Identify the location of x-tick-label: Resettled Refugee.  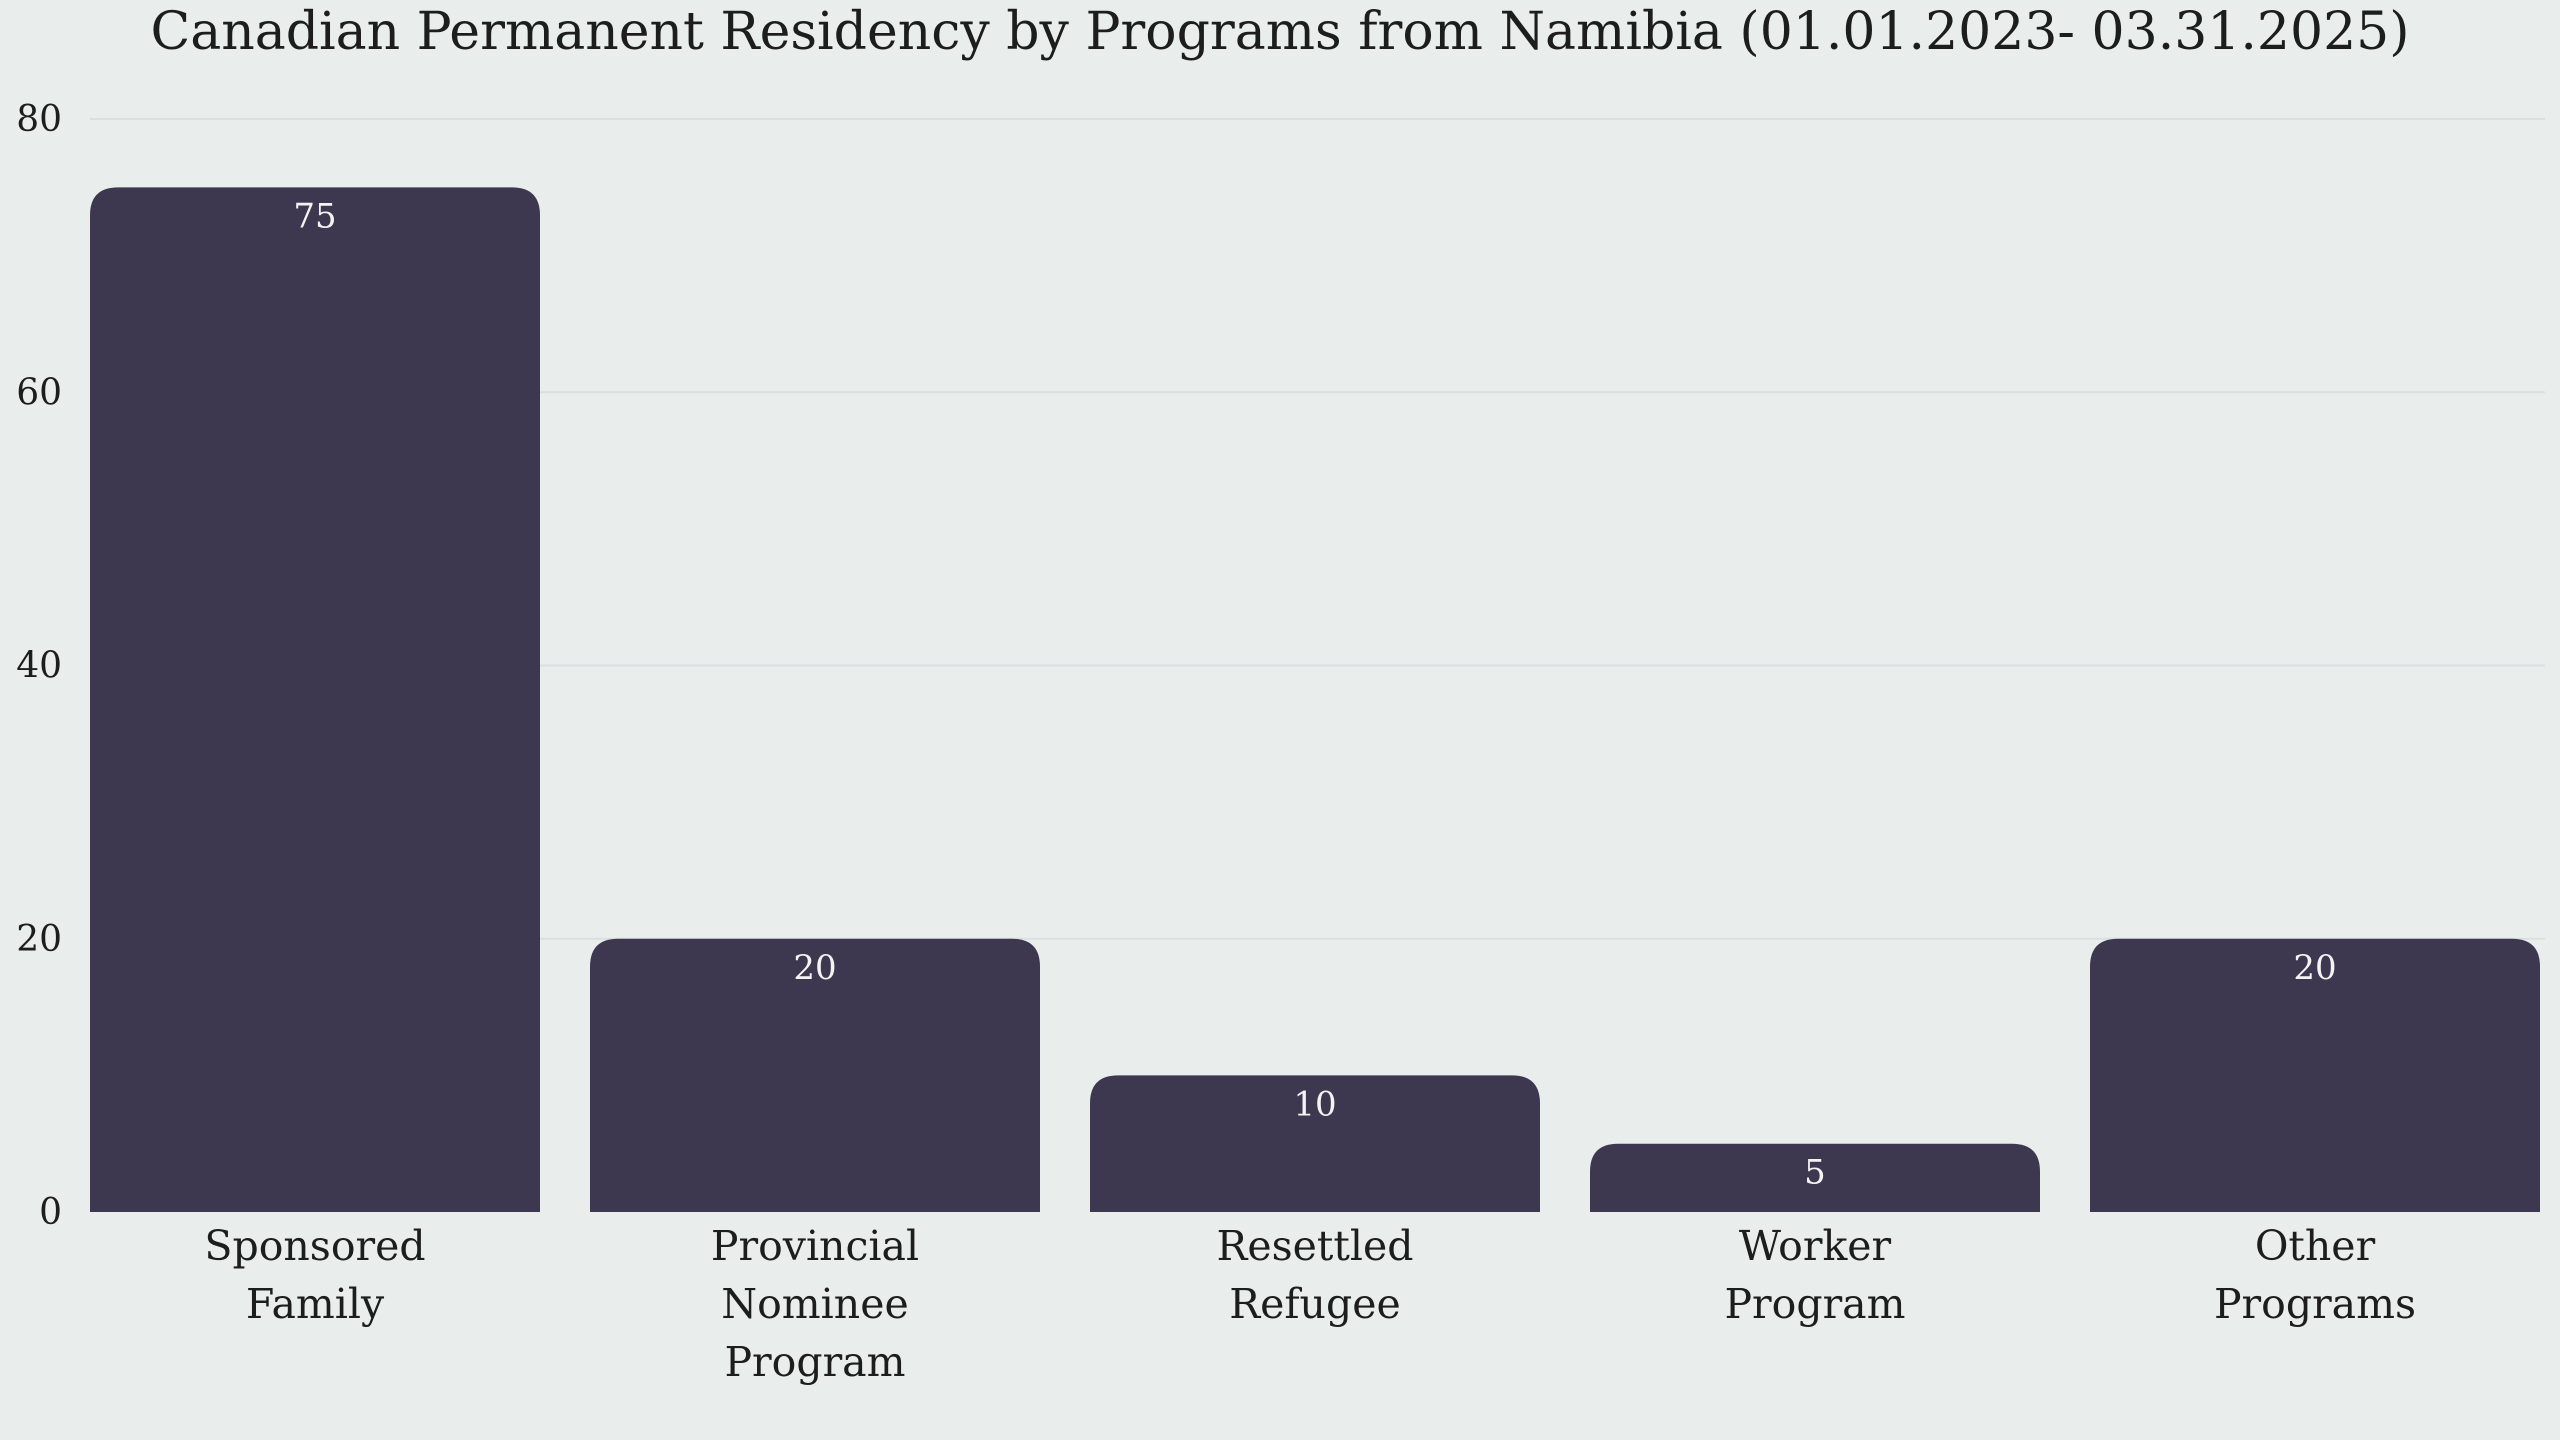
(1314, 1275).